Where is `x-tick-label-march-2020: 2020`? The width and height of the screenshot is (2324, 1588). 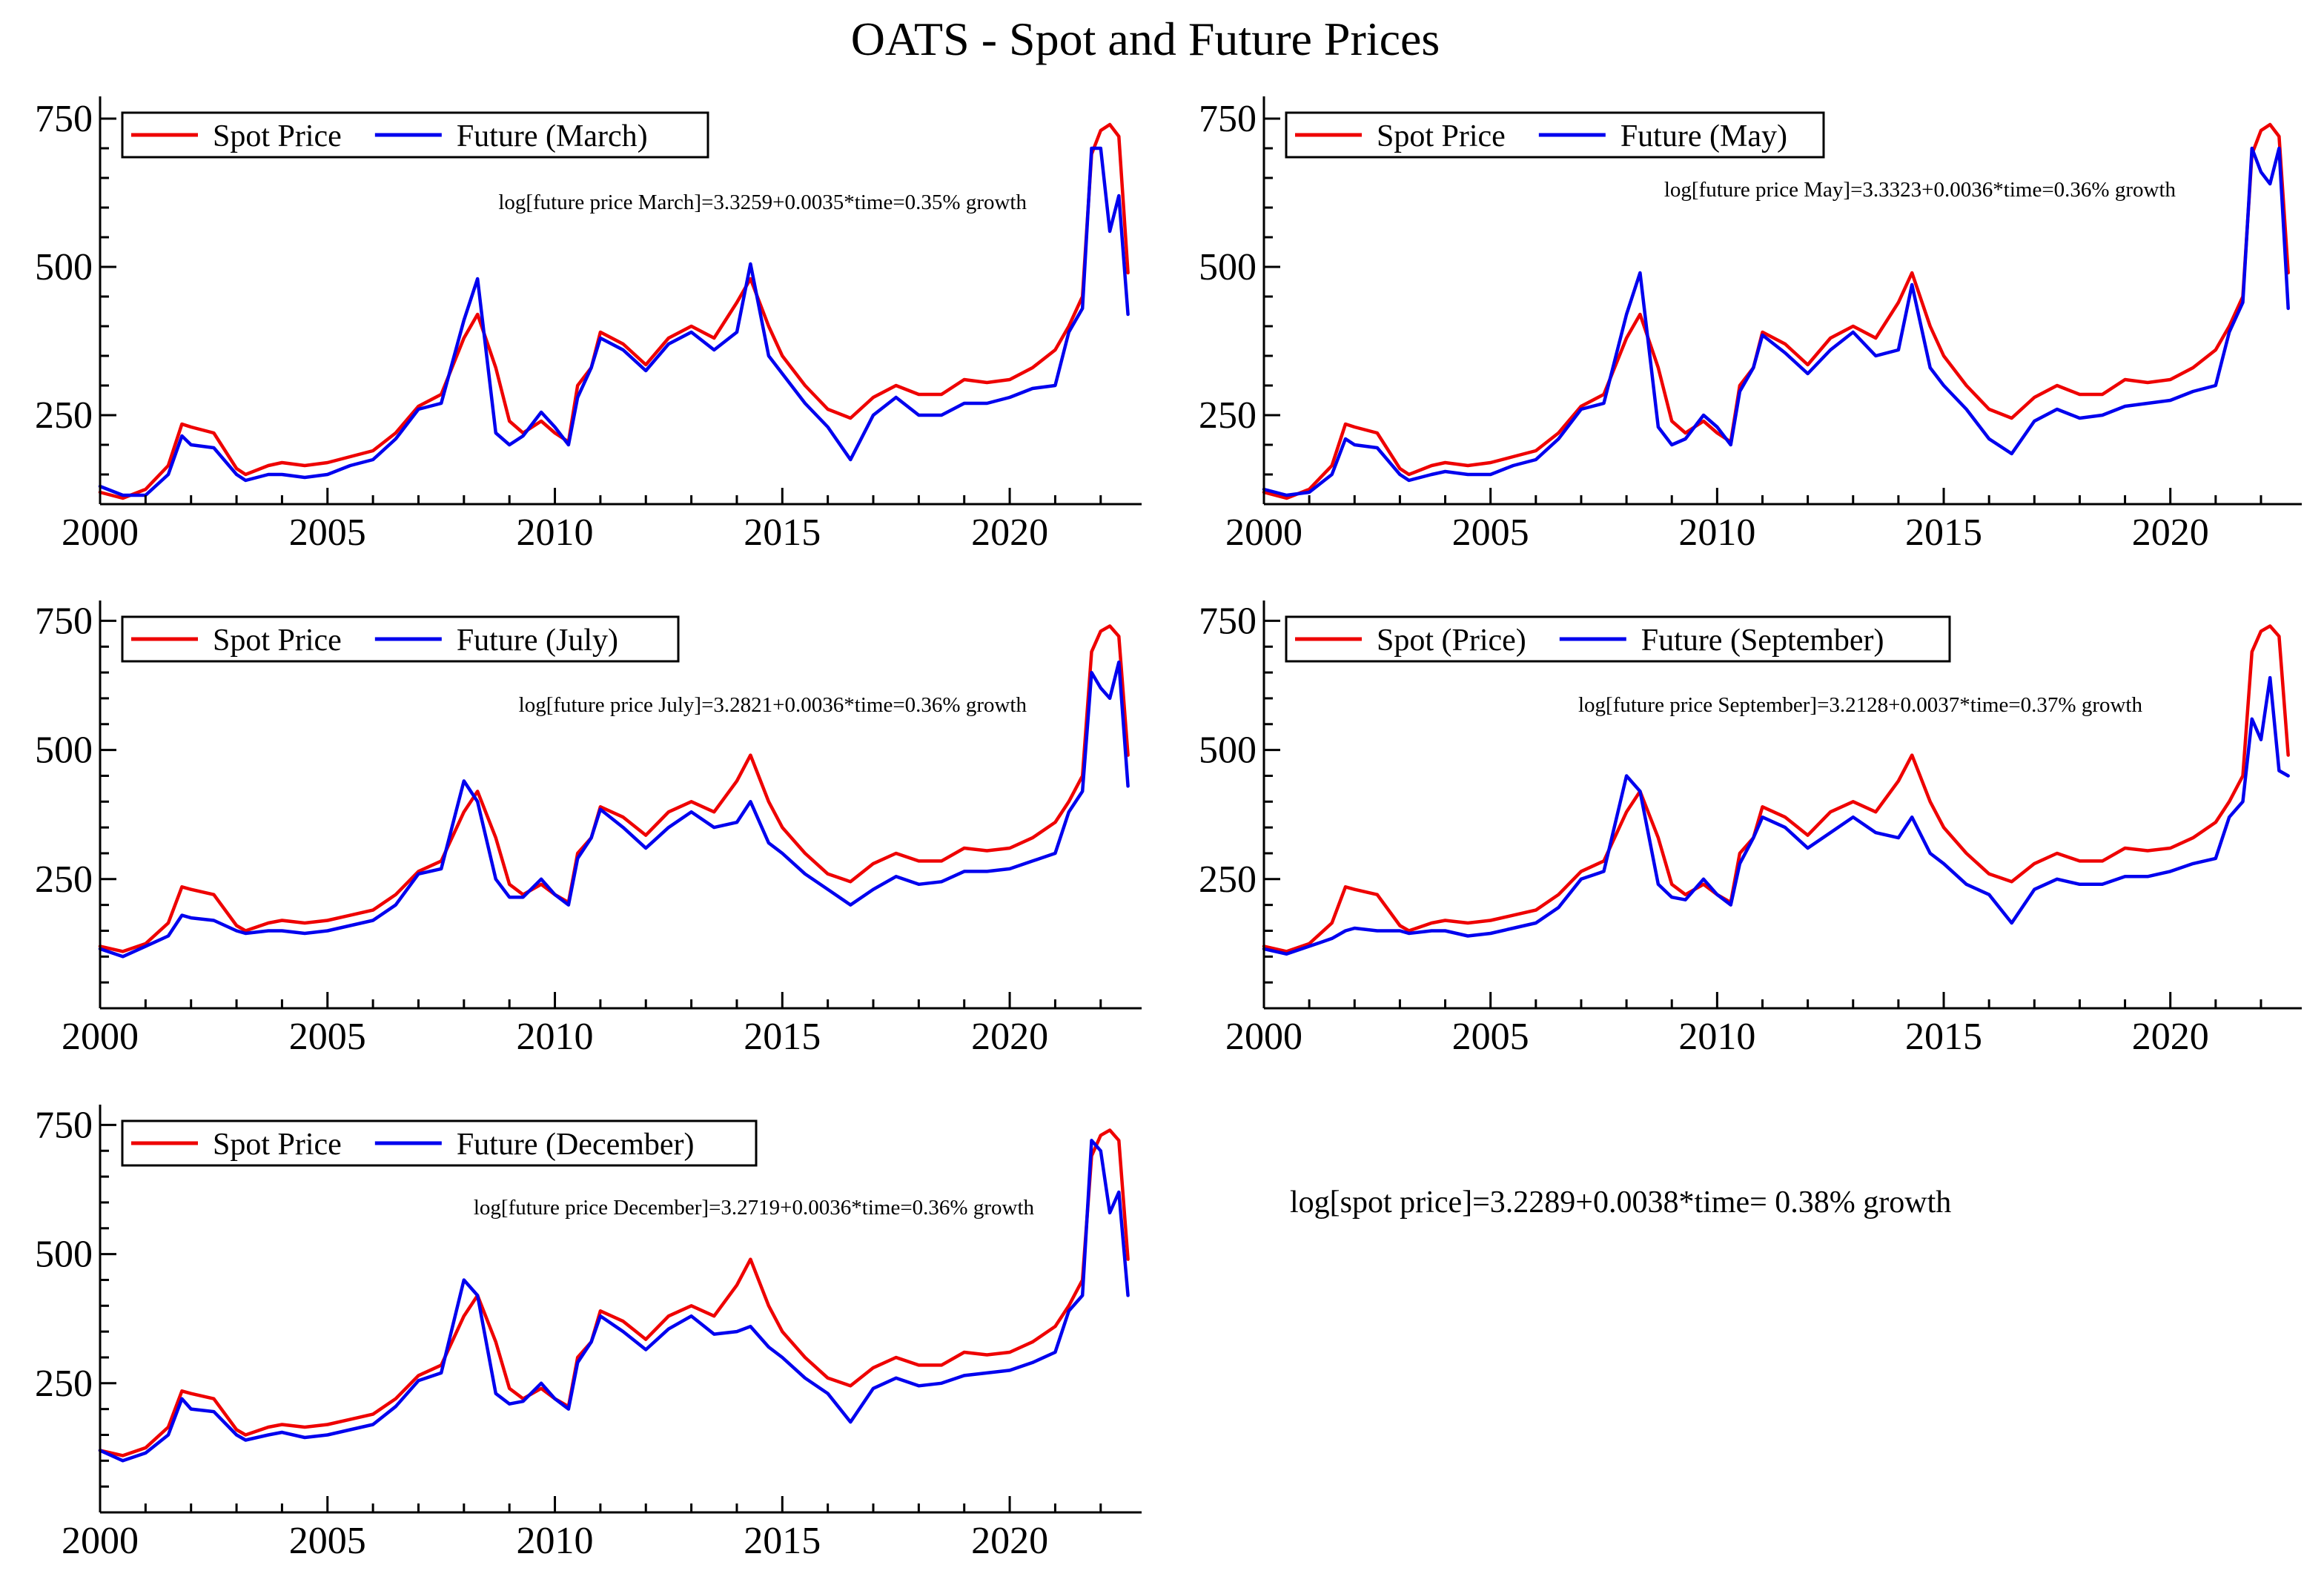
x-tick-label-march-2020: 2020 is located at coordinates (1009, 533).